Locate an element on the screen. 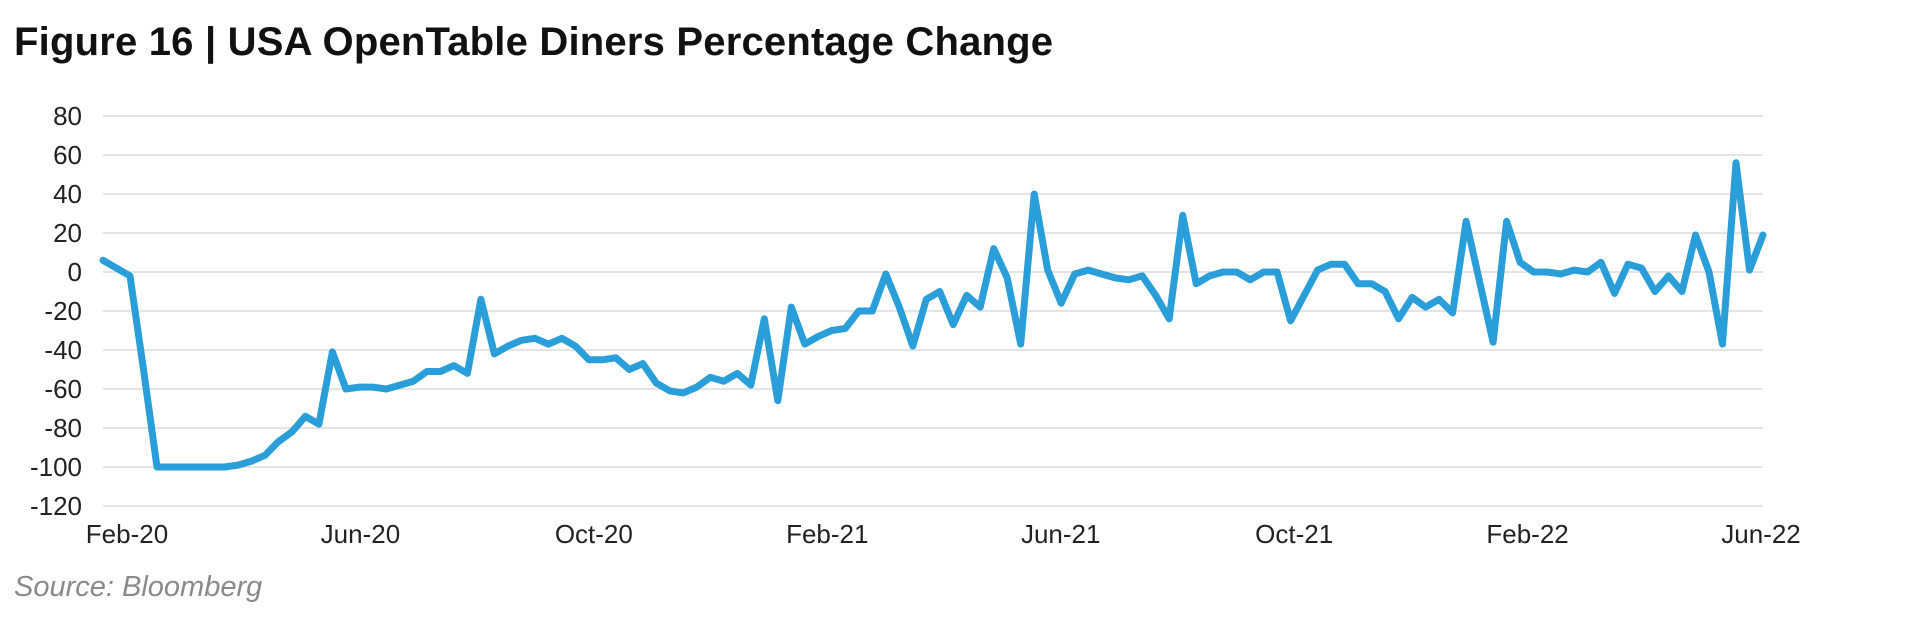 The height and width of the screenshot is (637, 1913). y-tick-label: -80 is located at coordinates (63, 428).